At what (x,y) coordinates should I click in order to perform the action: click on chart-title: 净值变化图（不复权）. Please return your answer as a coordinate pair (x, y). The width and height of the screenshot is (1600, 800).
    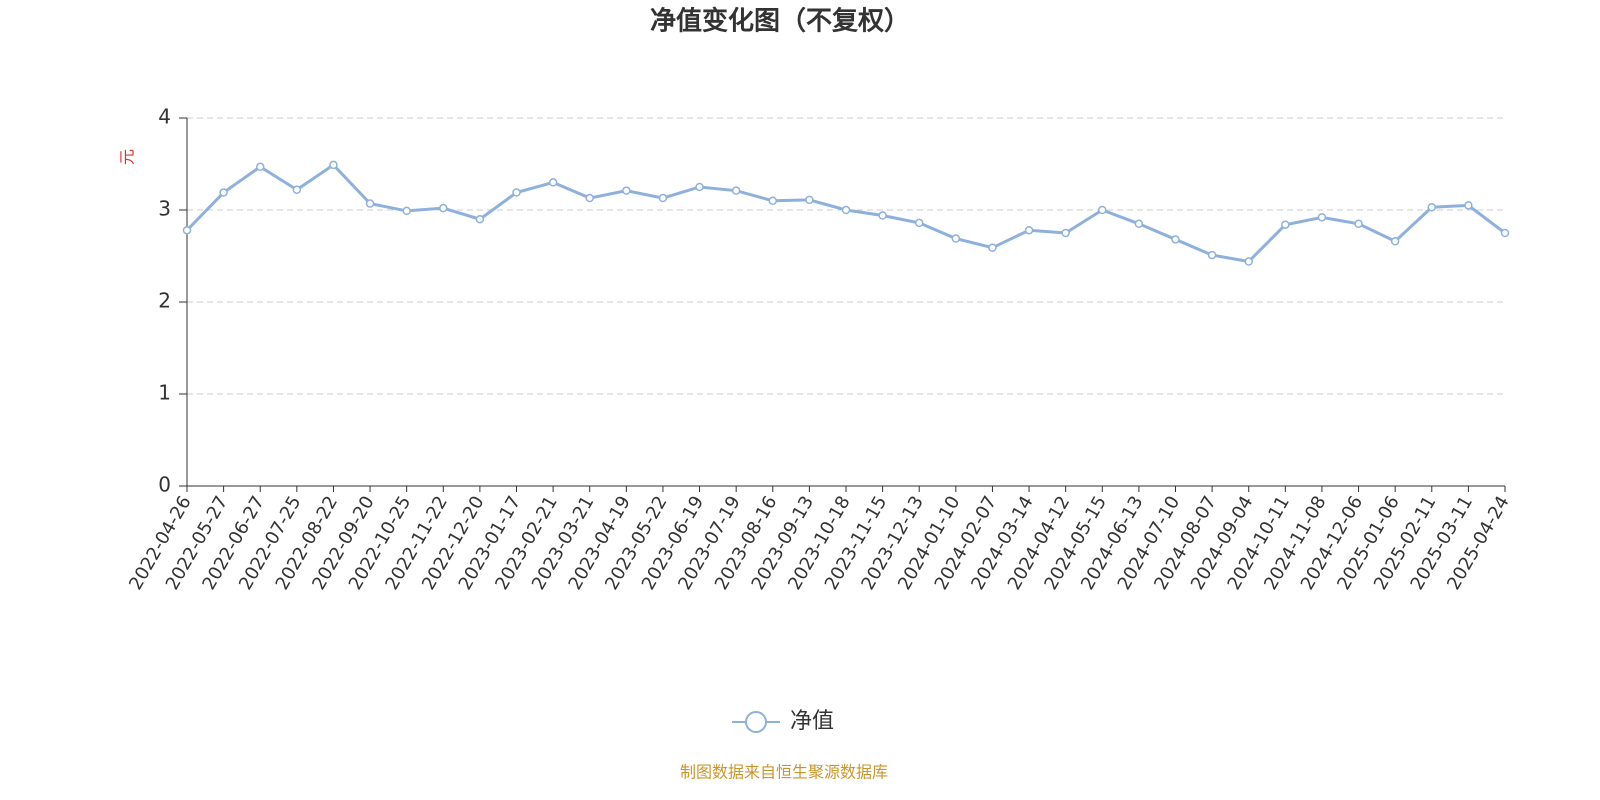
    Looking at the image, I should click on (780, 21).